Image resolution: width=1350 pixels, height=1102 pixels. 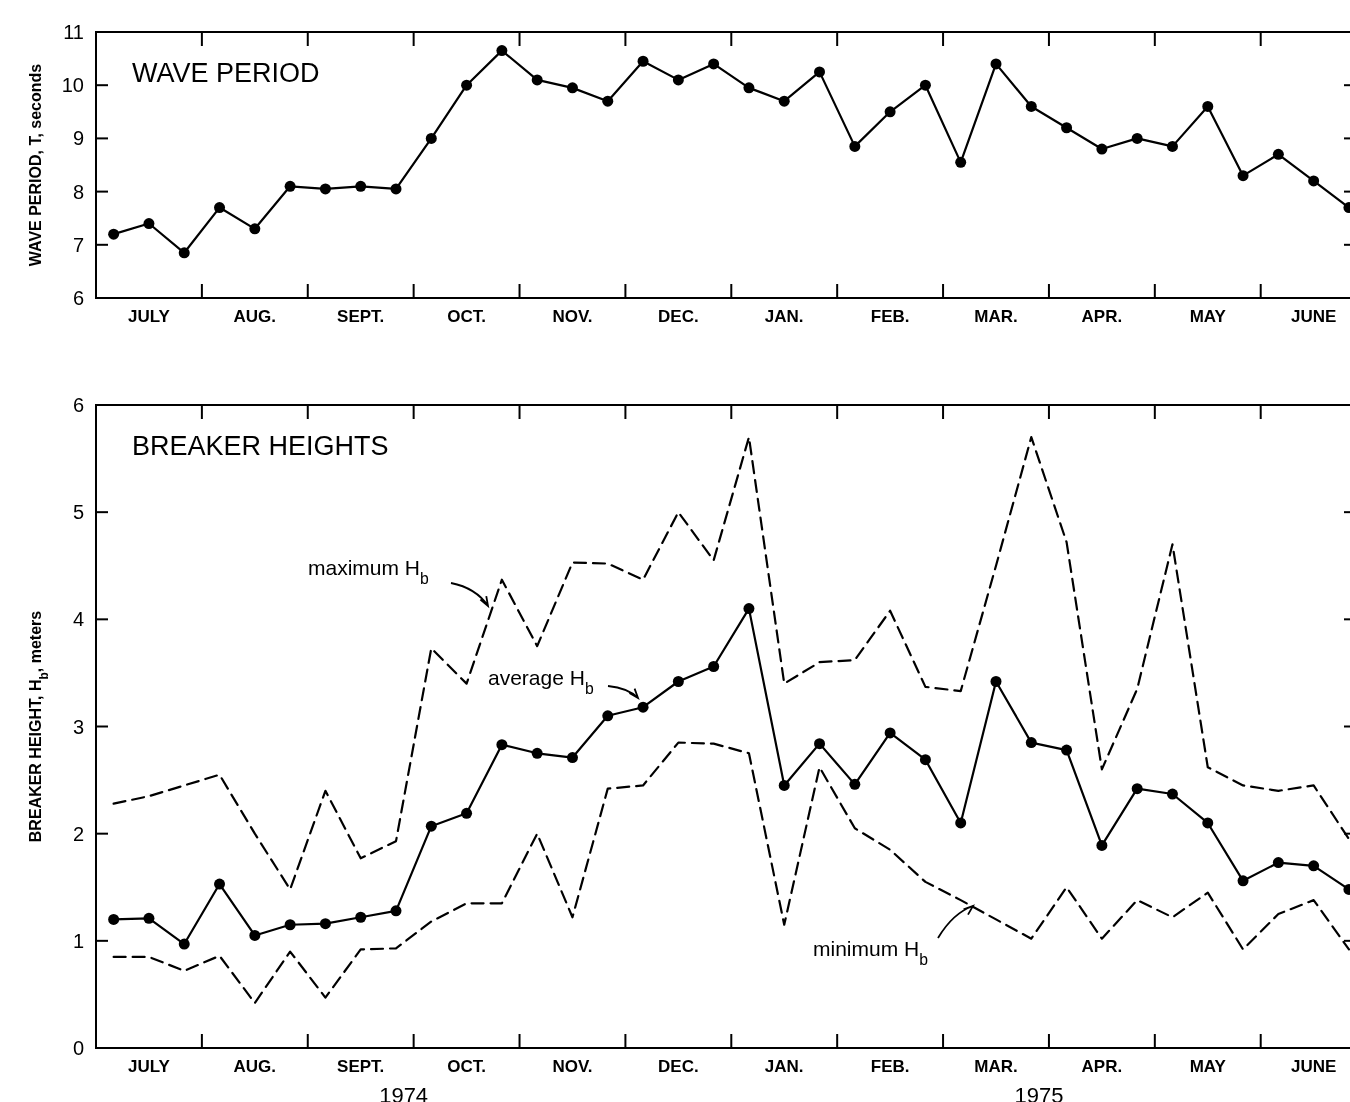 I want to click on series-label: minimum H$_{b}$, so click(x=871, y=952).